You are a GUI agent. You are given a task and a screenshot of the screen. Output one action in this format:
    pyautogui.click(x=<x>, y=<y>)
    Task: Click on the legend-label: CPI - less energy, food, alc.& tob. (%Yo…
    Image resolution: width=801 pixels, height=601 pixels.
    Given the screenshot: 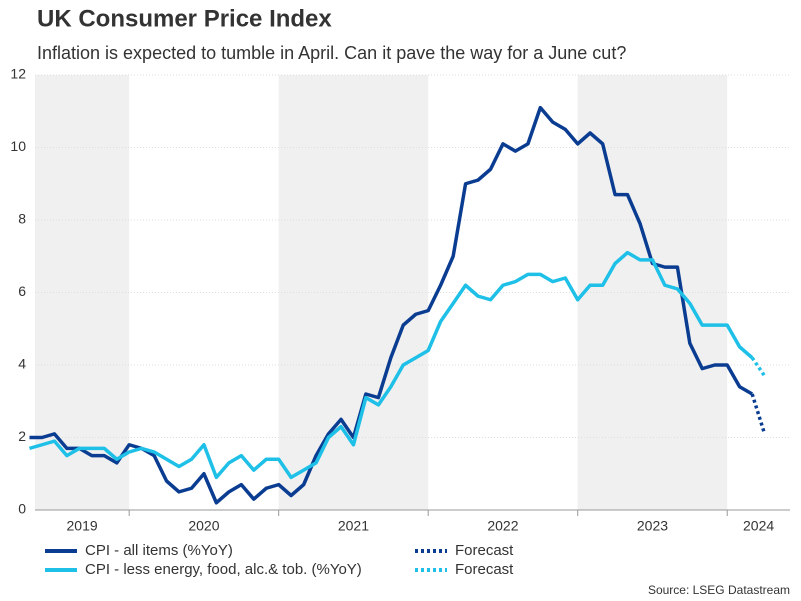 What is the action you would take?
    pyautogui.click(x=223, y=569)
    